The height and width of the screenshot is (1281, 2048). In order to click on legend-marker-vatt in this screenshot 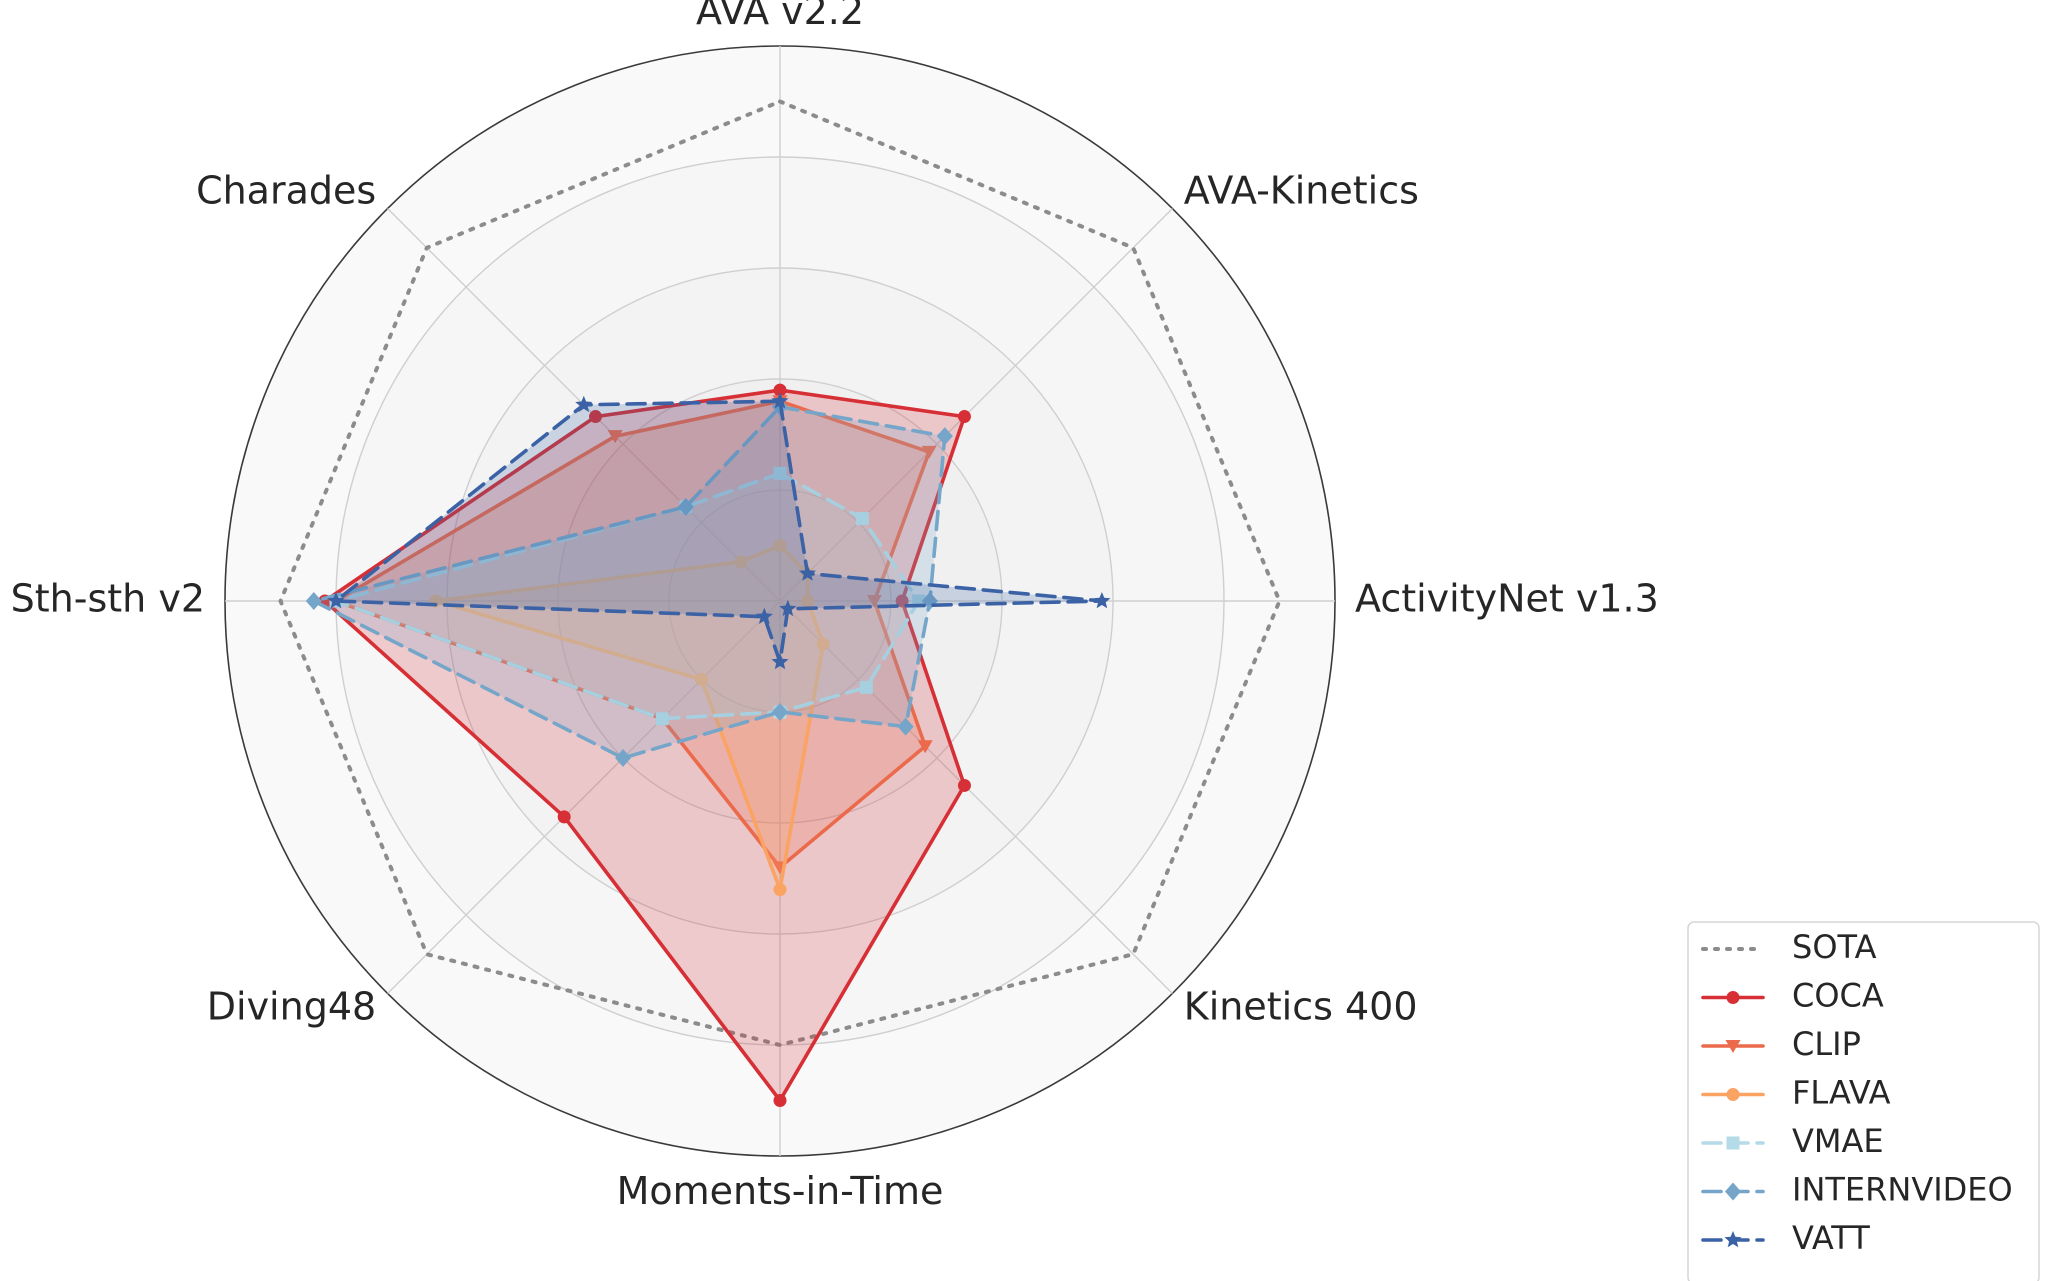, I will do `click(1733, 1239)`.